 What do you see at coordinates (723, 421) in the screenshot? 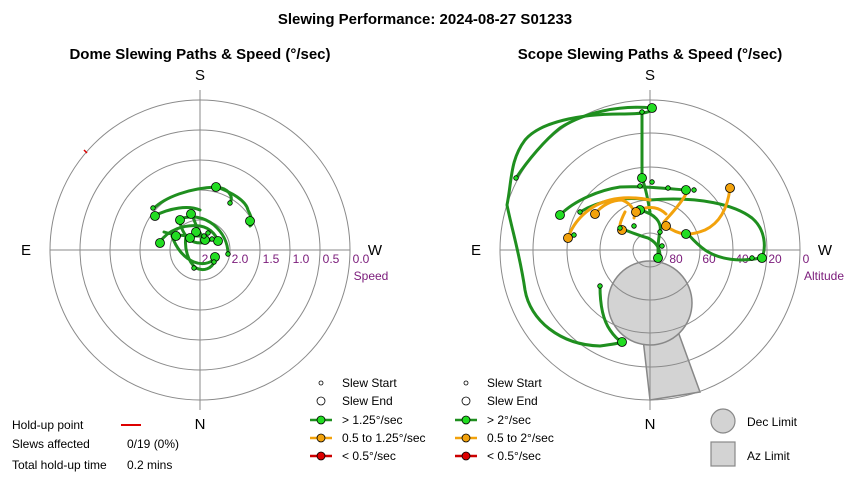
I see `dec-limit-legend-icon` at bounding box center [723, 421].